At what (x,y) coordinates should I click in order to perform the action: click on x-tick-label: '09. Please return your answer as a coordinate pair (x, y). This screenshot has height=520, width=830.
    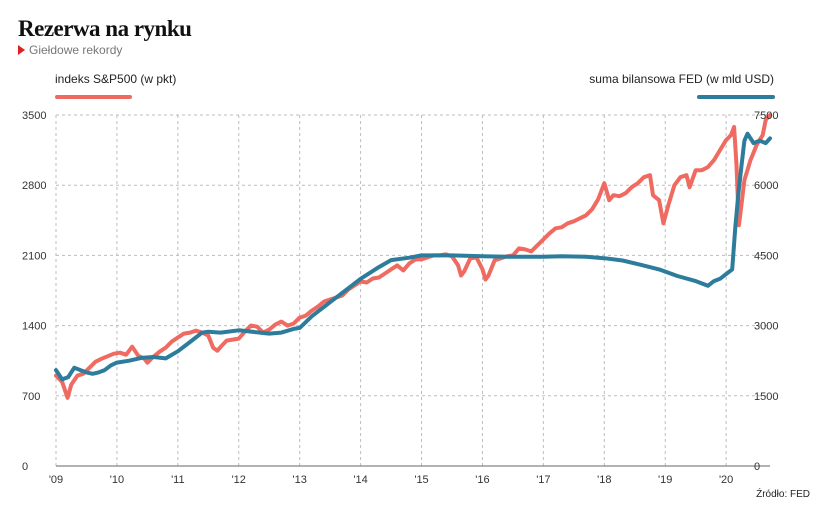
    Looking at the image, I should click on (56, 480).